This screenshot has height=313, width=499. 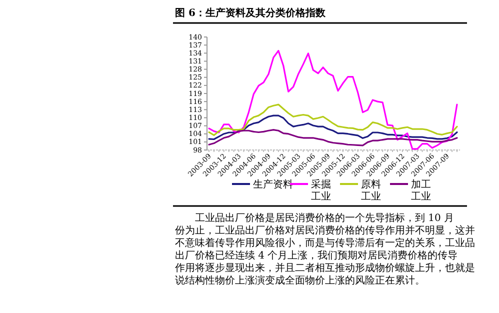 What do you see at coordinates (324, 249) in the screenshot?
I see `text: 工业品出厂价格是居民消费价格的一个先导指标，到 10 月份为止，工业品出厂价格对居民消费价格的传导作用并不明显，这并不意味着传导作用风险很小，而是与传导滞后有一定的关系，工业品出厂价格已经连续 4 个月上涨，我们预期对居民消费价格的传导作用将逐步显现出来，并且二者相互推动形成物价螺旋上升，也就是说结构性物价上涨演变成全面物价上涨的风险正在累计。` at bounding box center [324, 249].